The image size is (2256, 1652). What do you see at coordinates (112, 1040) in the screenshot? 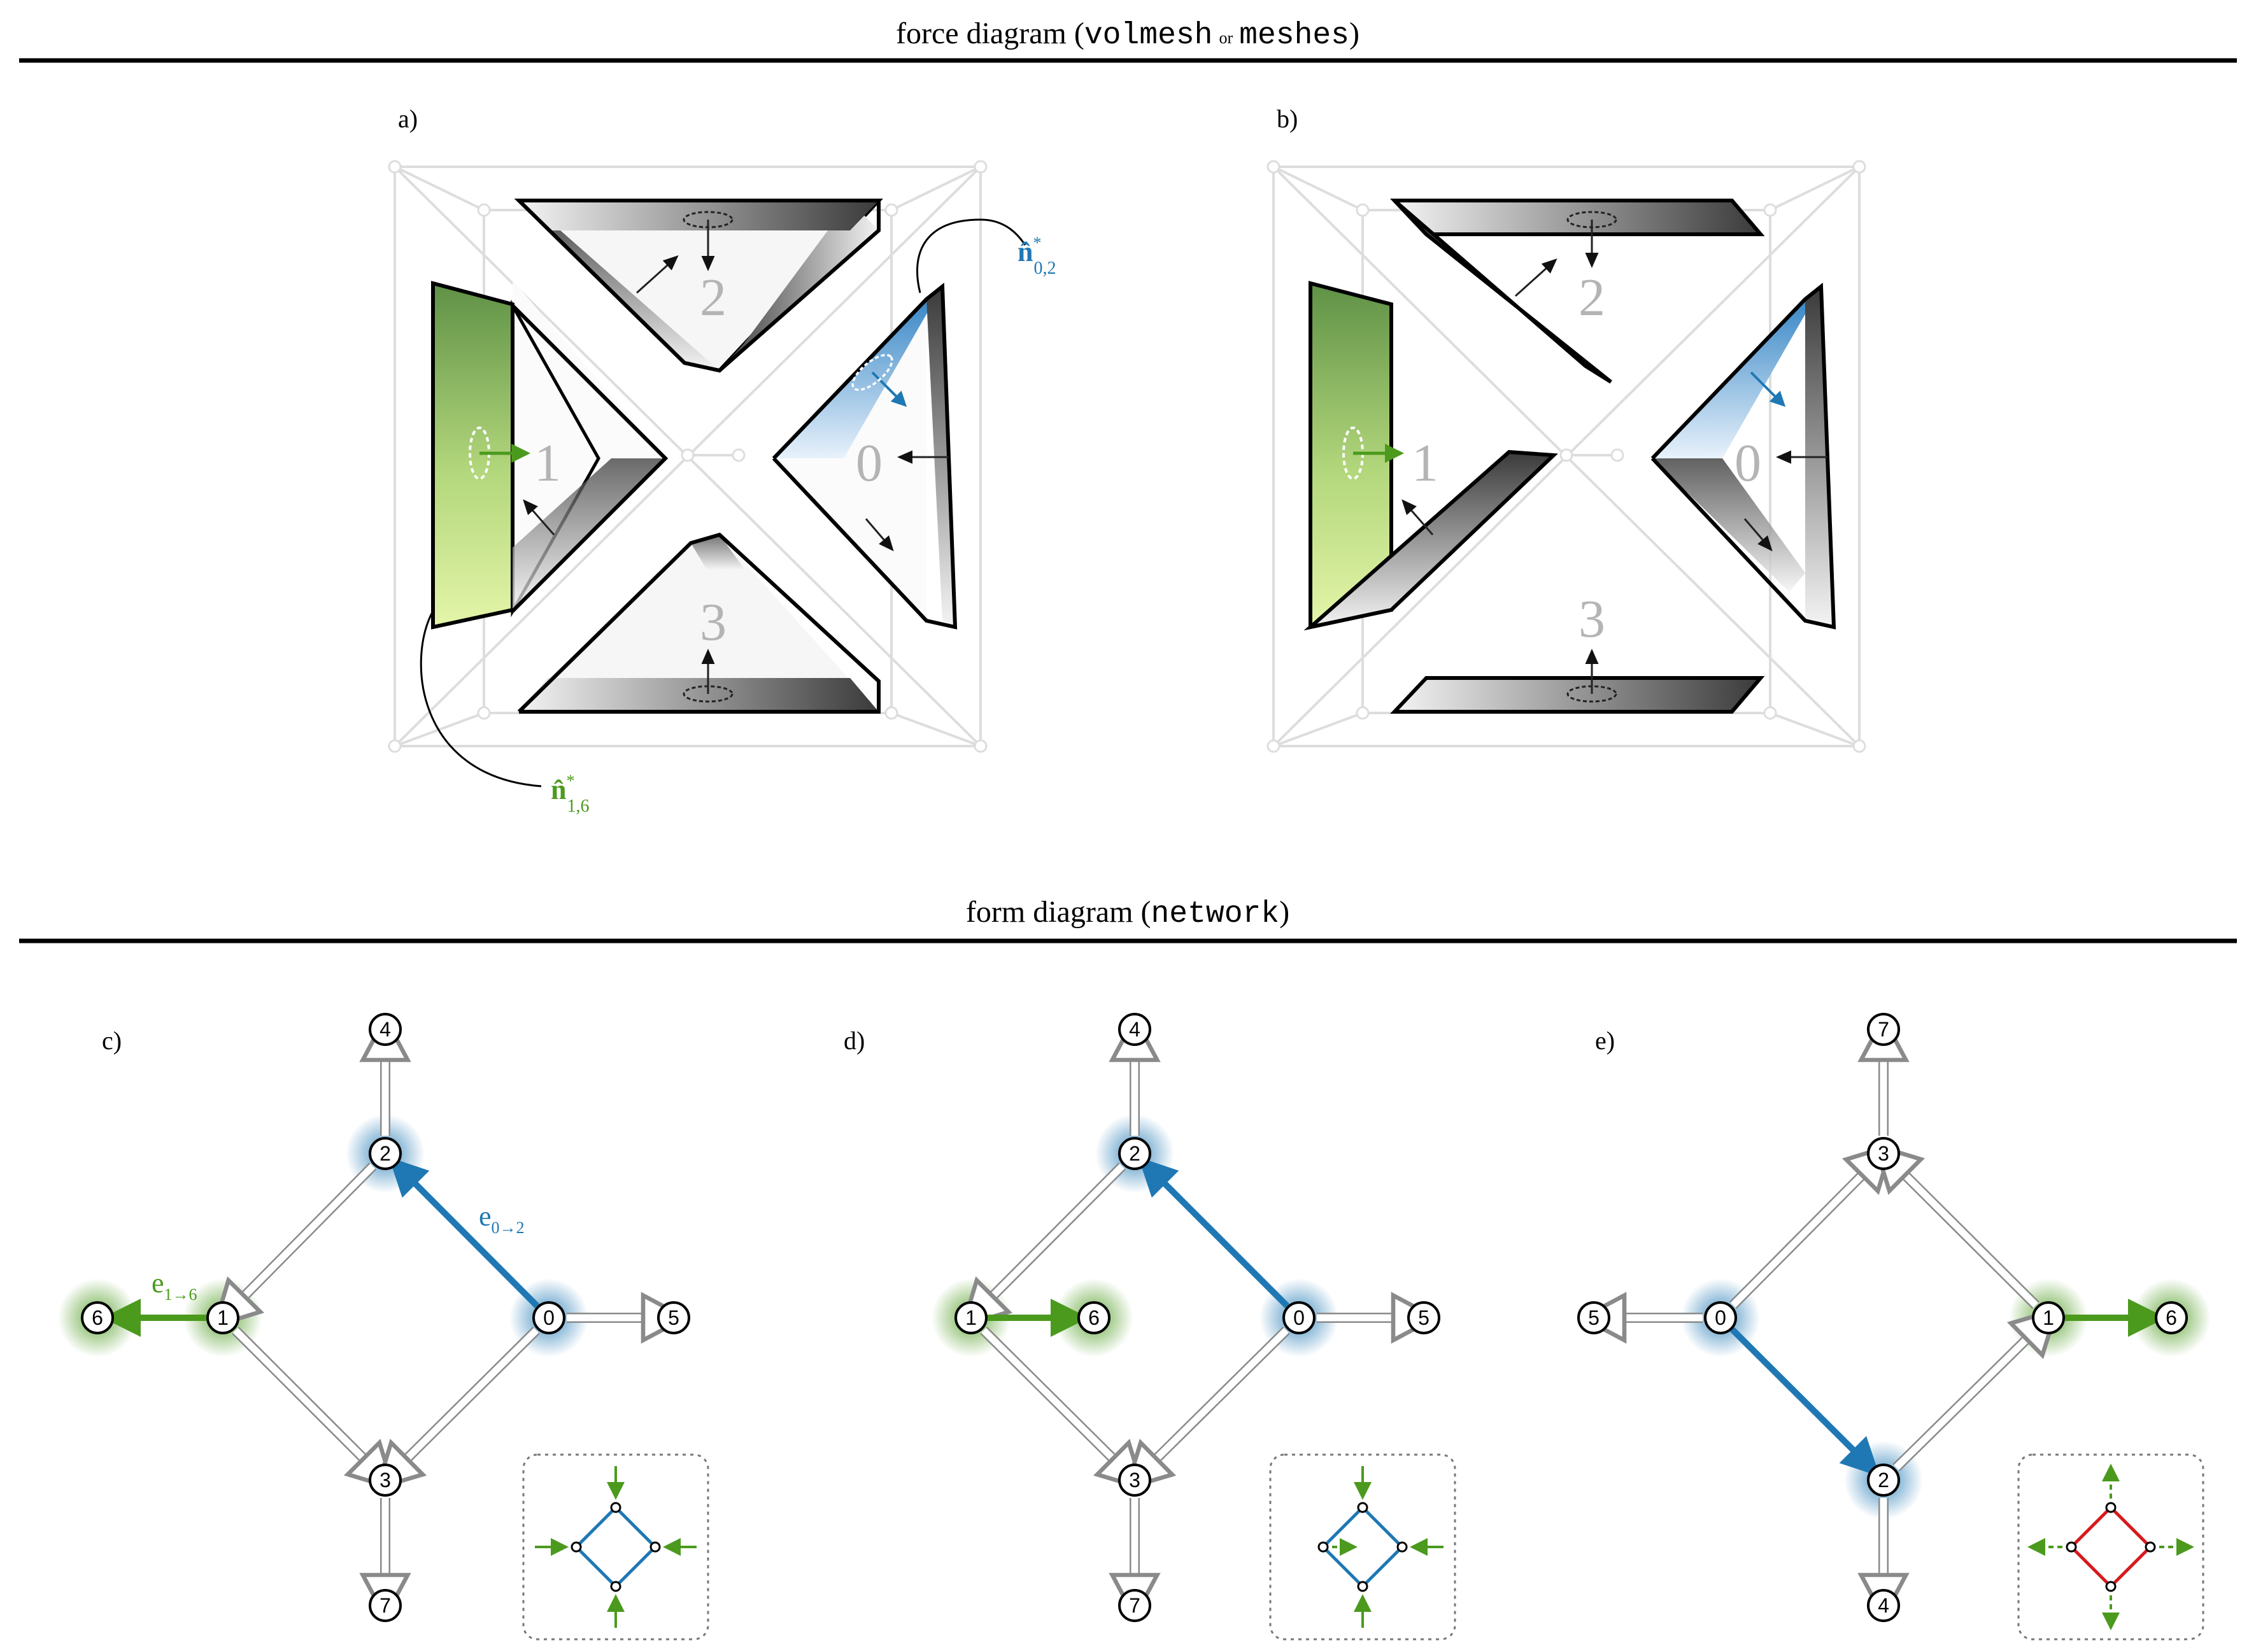
I see `panel-c-label: c)` at bounding box center [112, 1040].